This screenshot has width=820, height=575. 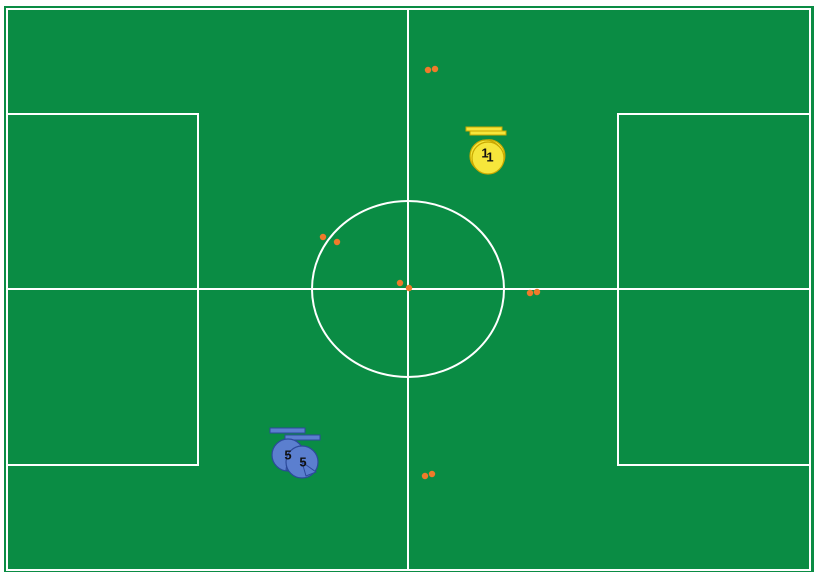 I want to click on right-penalty-box, so click(x=714, y=289).